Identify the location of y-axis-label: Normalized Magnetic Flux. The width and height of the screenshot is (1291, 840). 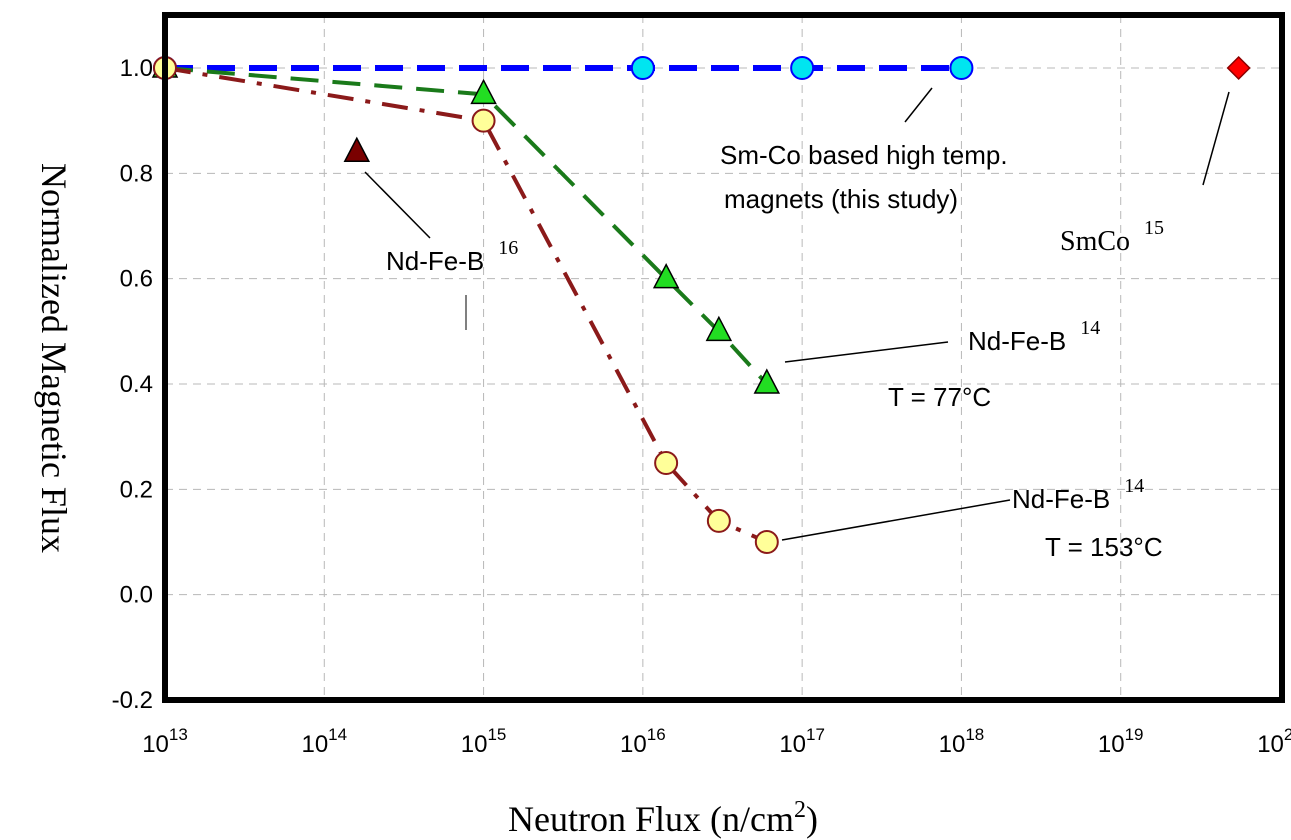
(54, 358).